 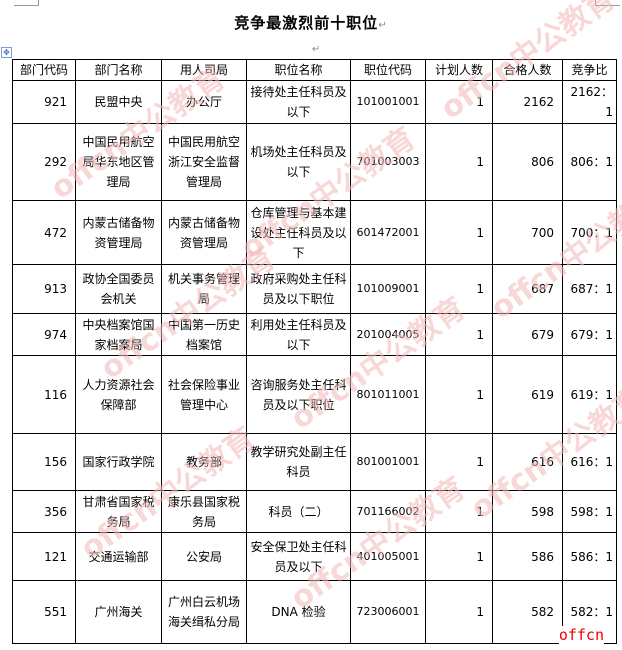 I want to click on table-cell-合格人数: 598, so click(x=527, y=511).